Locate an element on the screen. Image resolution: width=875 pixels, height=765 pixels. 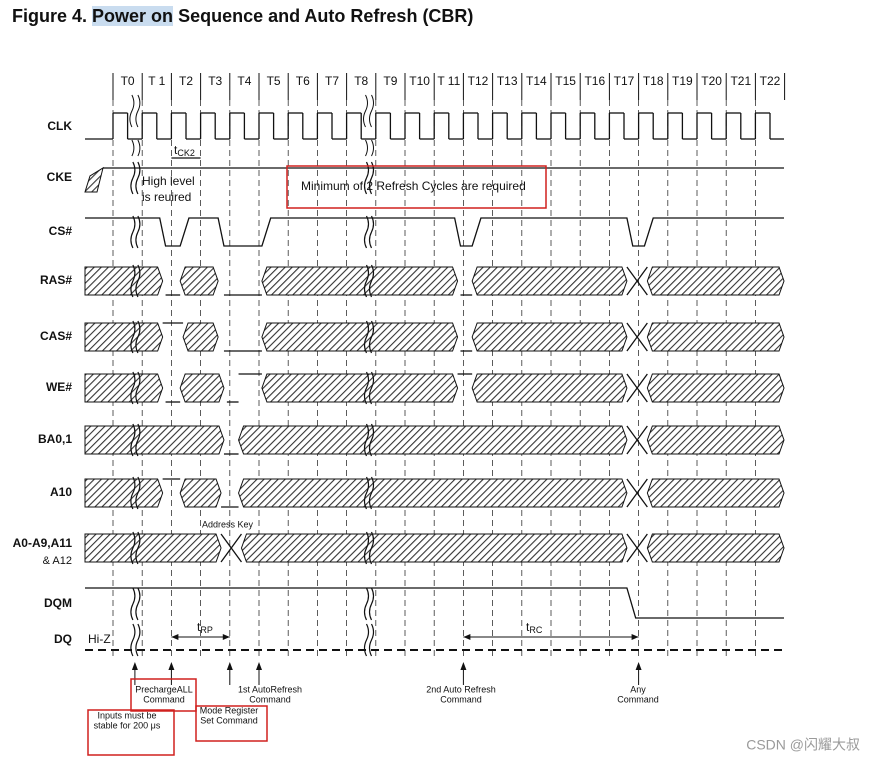
command-label: Inputs must be is located at coordinates (126, 715).